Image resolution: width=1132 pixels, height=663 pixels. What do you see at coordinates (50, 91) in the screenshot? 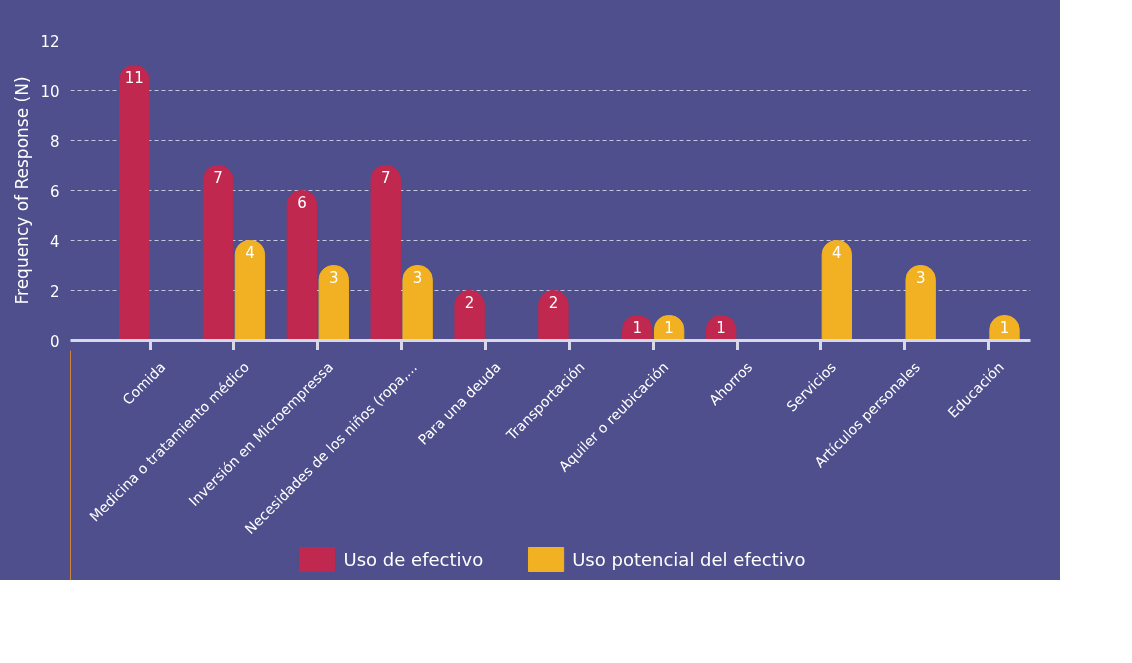
I see `y-tick-label: 10` at bounding box center [50, 91].